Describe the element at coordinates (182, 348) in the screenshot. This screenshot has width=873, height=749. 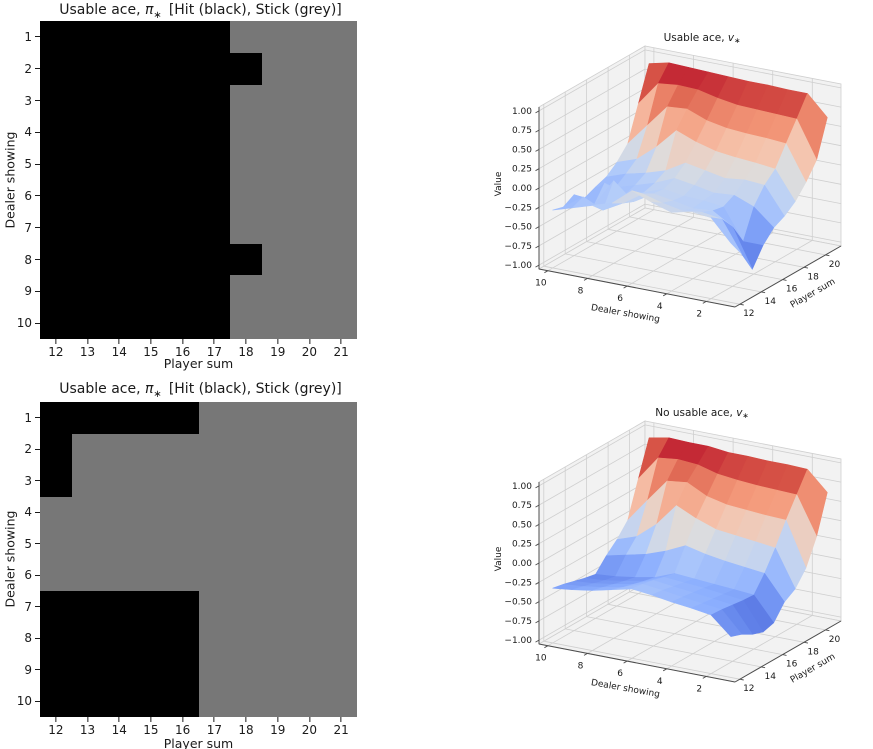
I see `x-tick-16: 16` at that location.